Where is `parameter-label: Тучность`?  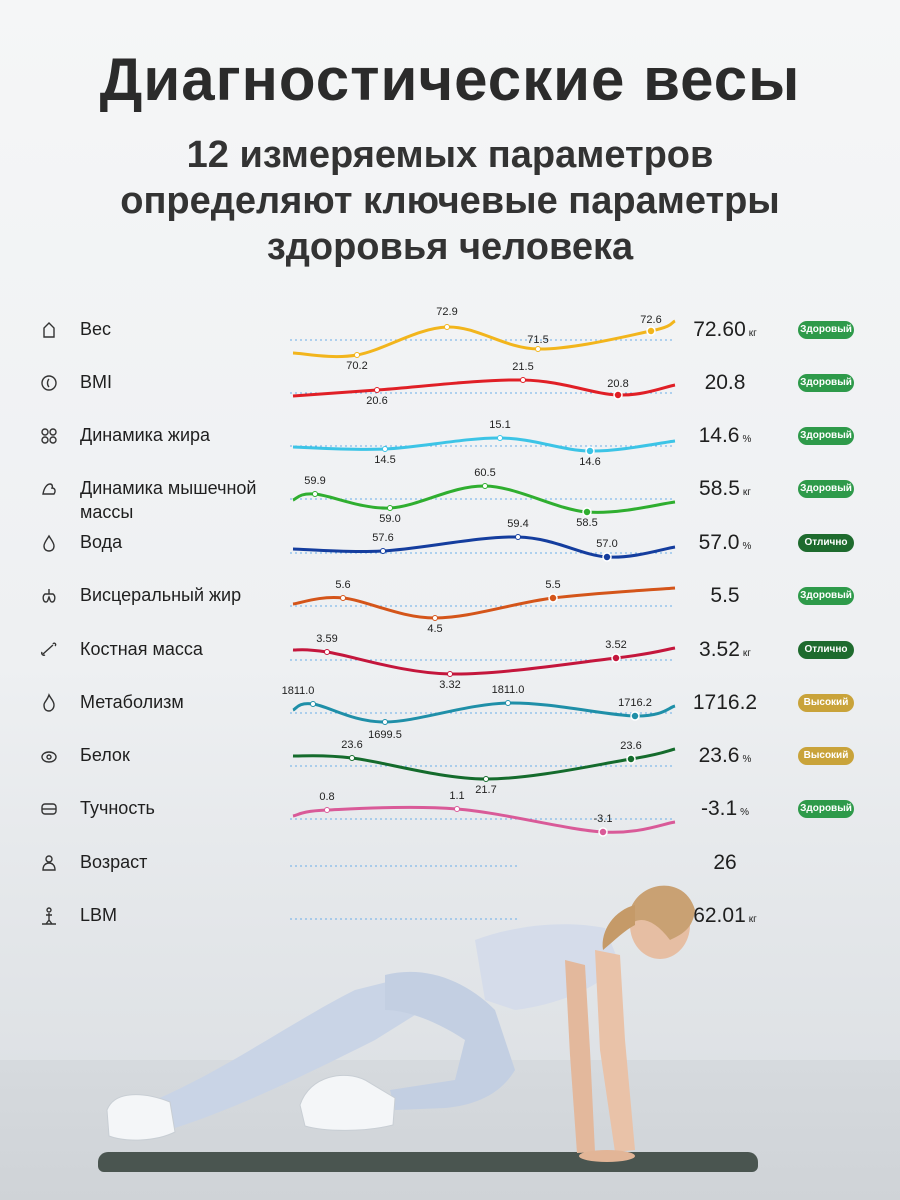
parameter-label: Тучность is located at coordinates (117, 808).